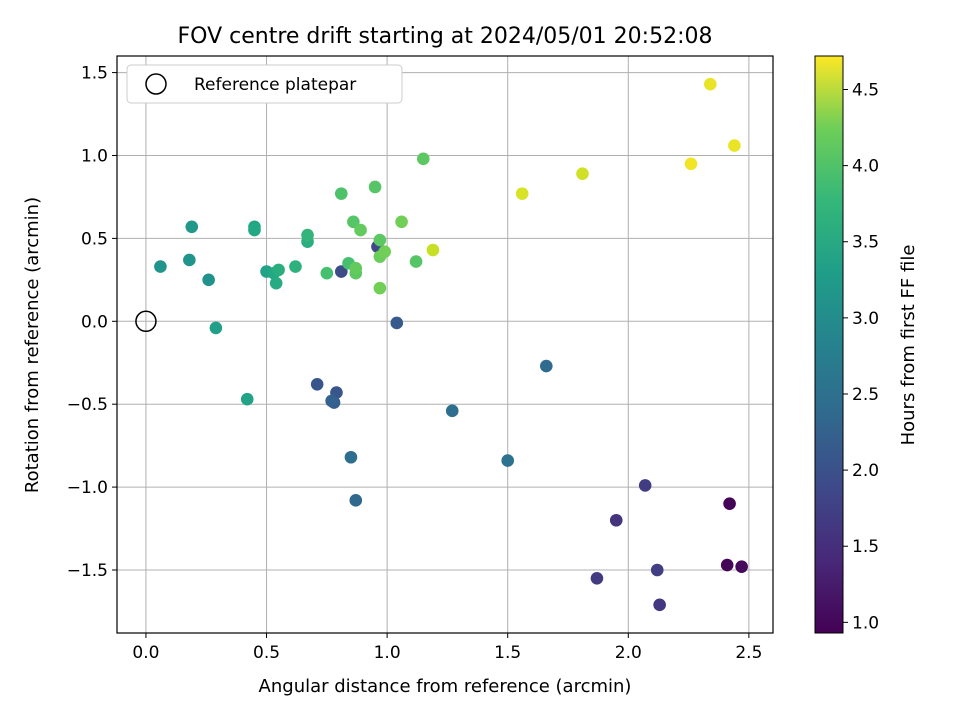  I want to click on x-tick-label: 0.5, so click(266, 653).